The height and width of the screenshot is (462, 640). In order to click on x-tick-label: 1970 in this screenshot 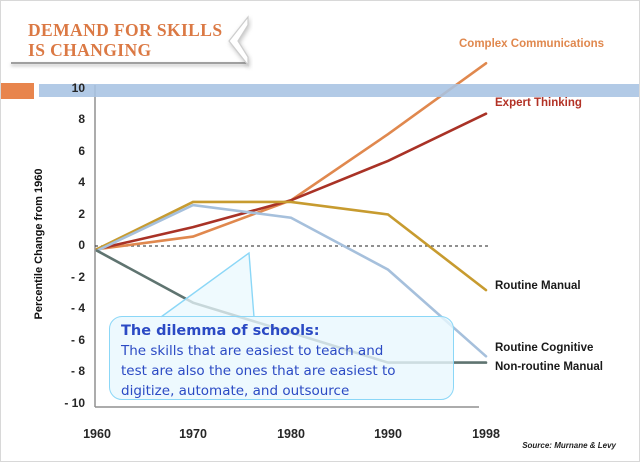, I will do `click(193, 434)`.